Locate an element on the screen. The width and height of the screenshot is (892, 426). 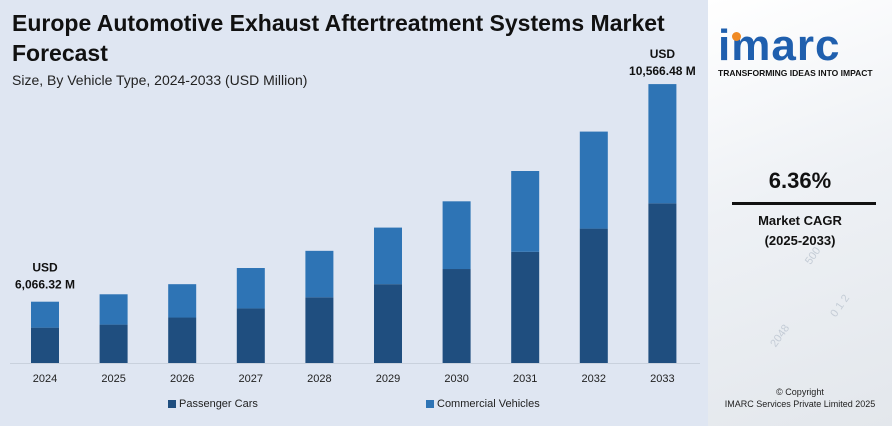
bar-passenger-cars-2029 is located at coordinates (388, 323).